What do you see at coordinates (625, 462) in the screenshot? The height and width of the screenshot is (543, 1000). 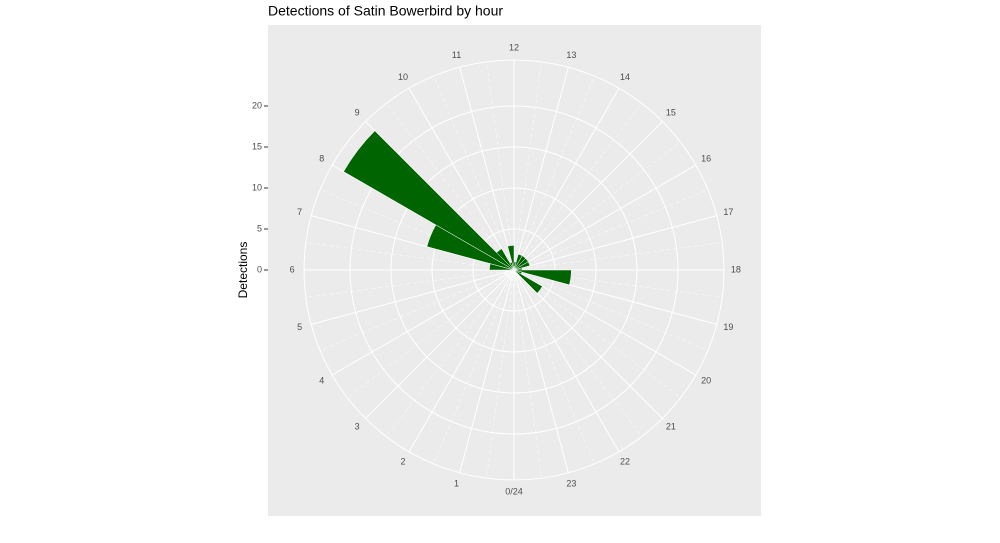 I see `x-tick-label: 22` at bounding box center [625, 462].